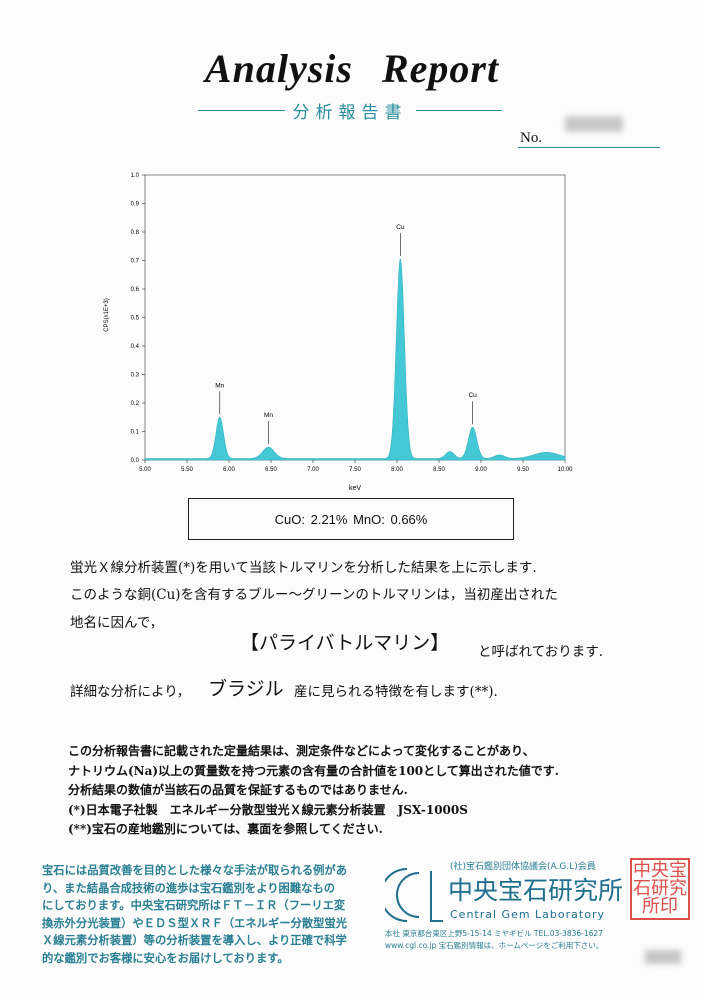 The width and height of the screenshot is (704, 1000). I want to click on lab-name-en: Central Gem Laboratory, so click(527, 914).